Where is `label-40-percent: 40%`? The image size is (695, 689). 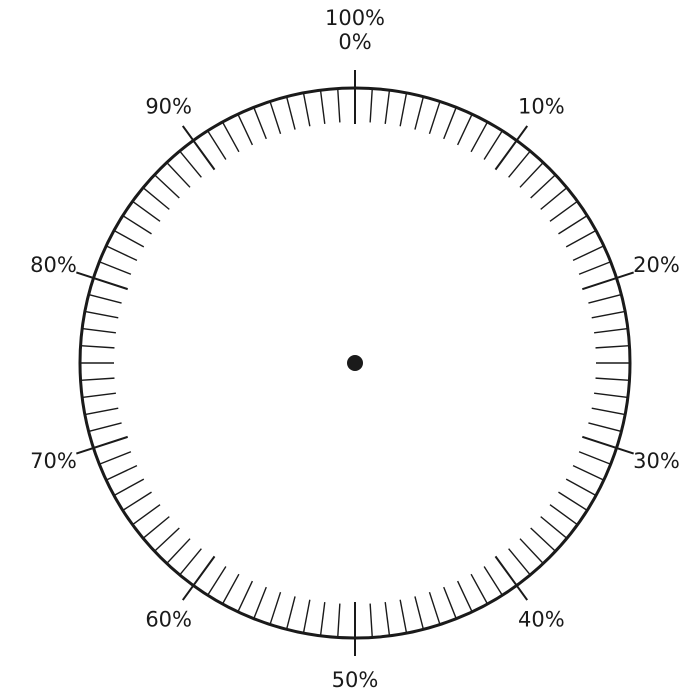 label-40-percent: 40% is located at coordinates (541, 619).